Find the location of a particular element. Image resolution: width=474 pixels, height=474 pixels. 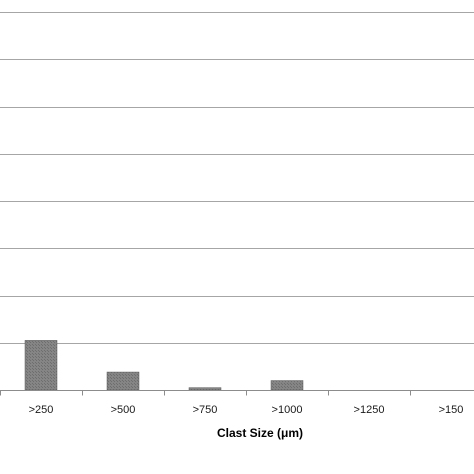

x-tick-label: >500 is located at coordinates (123, 410).